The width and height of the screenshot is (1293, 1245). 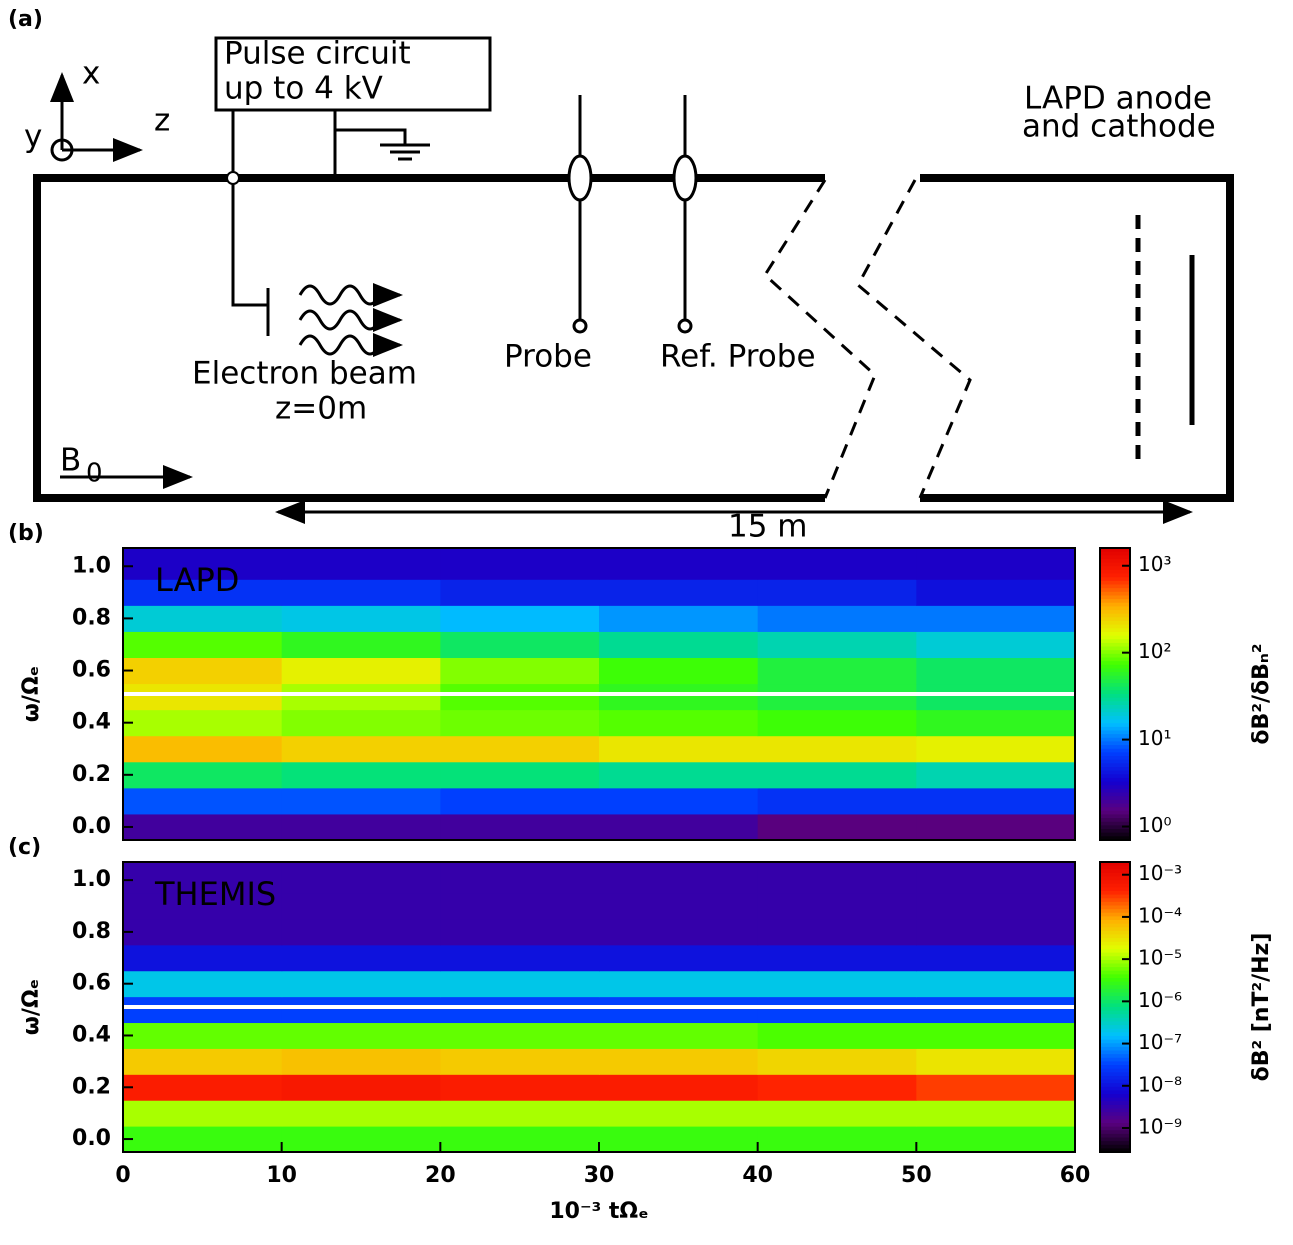 I want to click on colorbar-frame, so click(x=1115, y=1007).